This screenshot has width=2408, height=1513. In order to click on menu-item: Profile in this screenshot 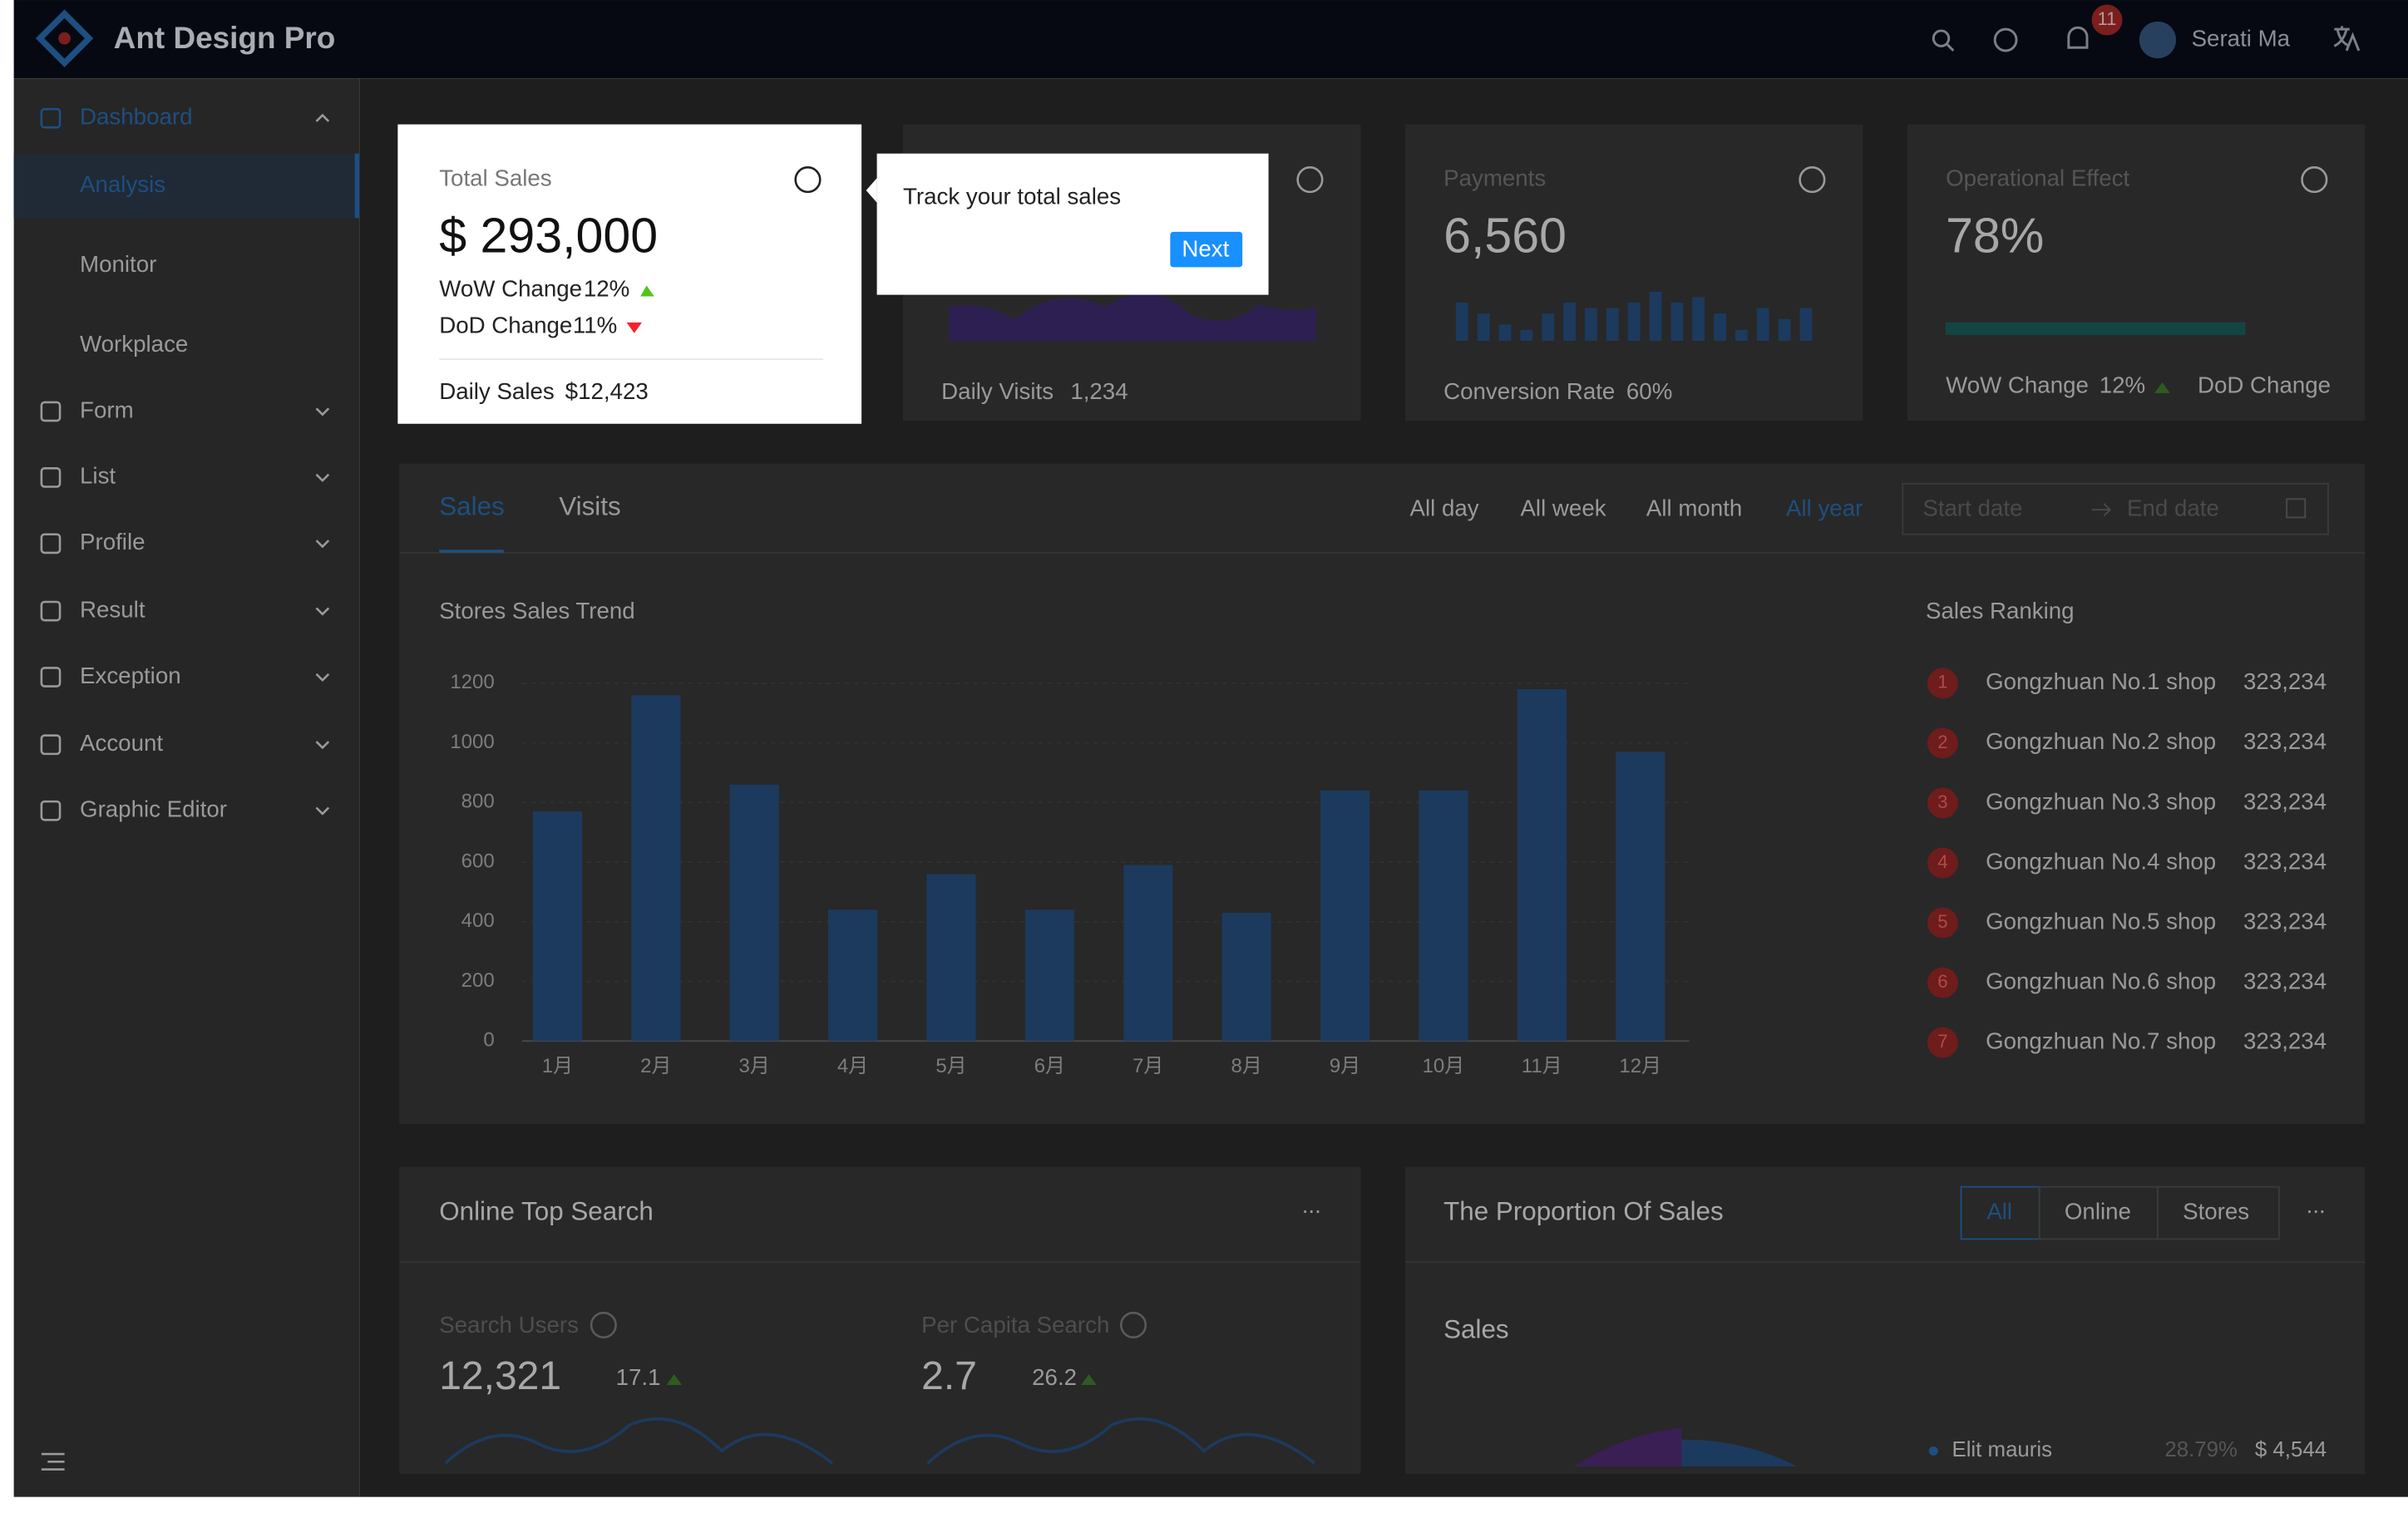, I will do `click(113, 541)`.